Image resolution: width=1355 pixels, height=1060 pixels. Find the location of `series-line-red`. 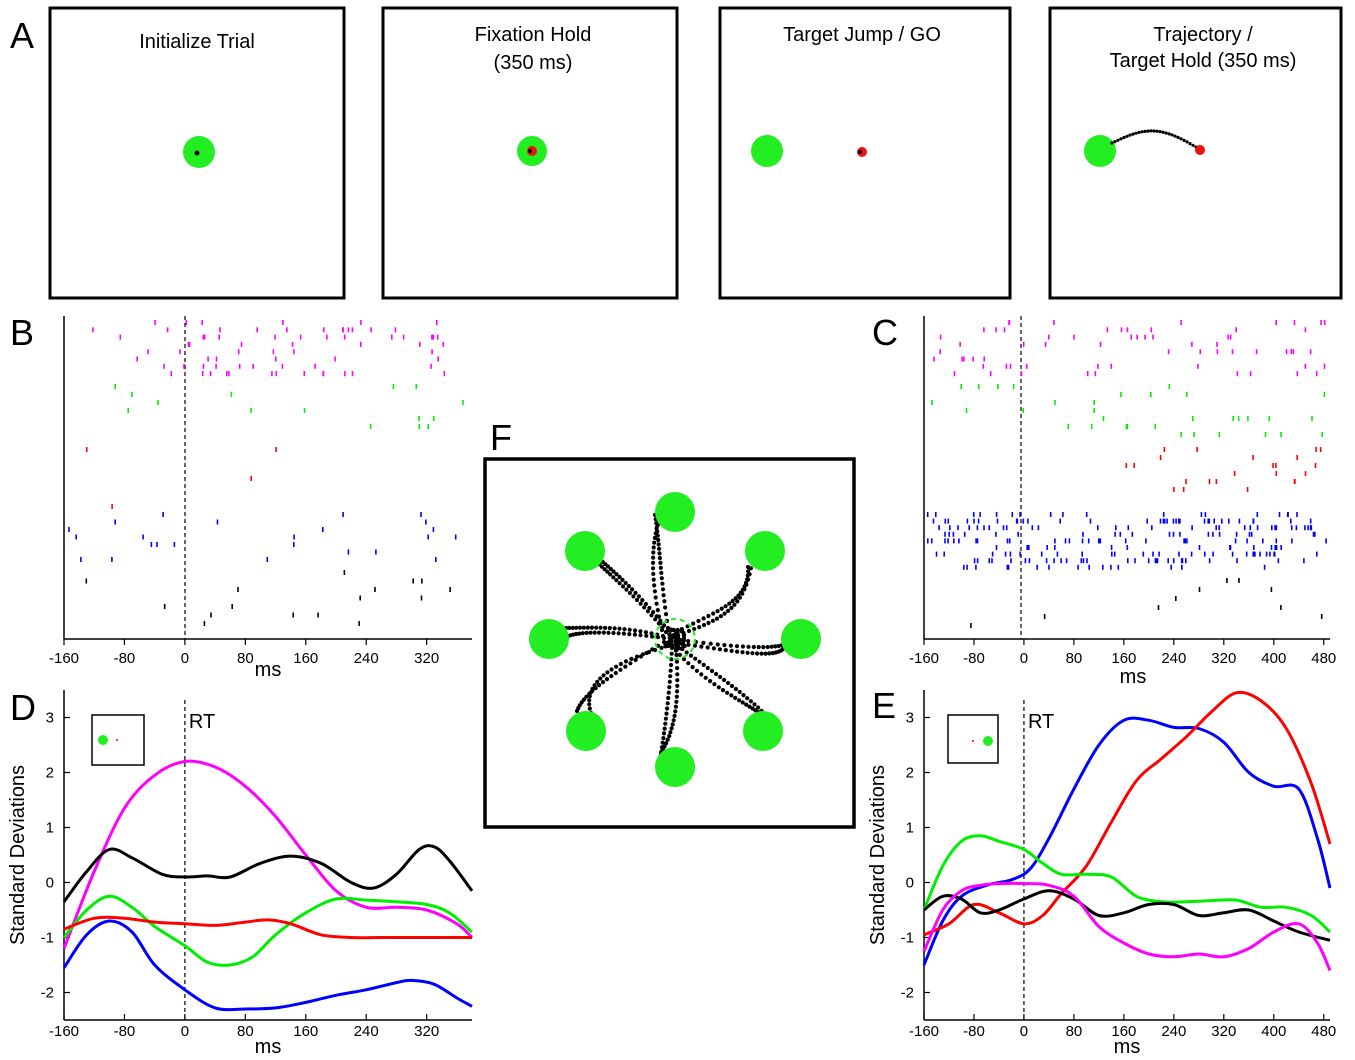

series-line-red is located at coordinates (267, 927).